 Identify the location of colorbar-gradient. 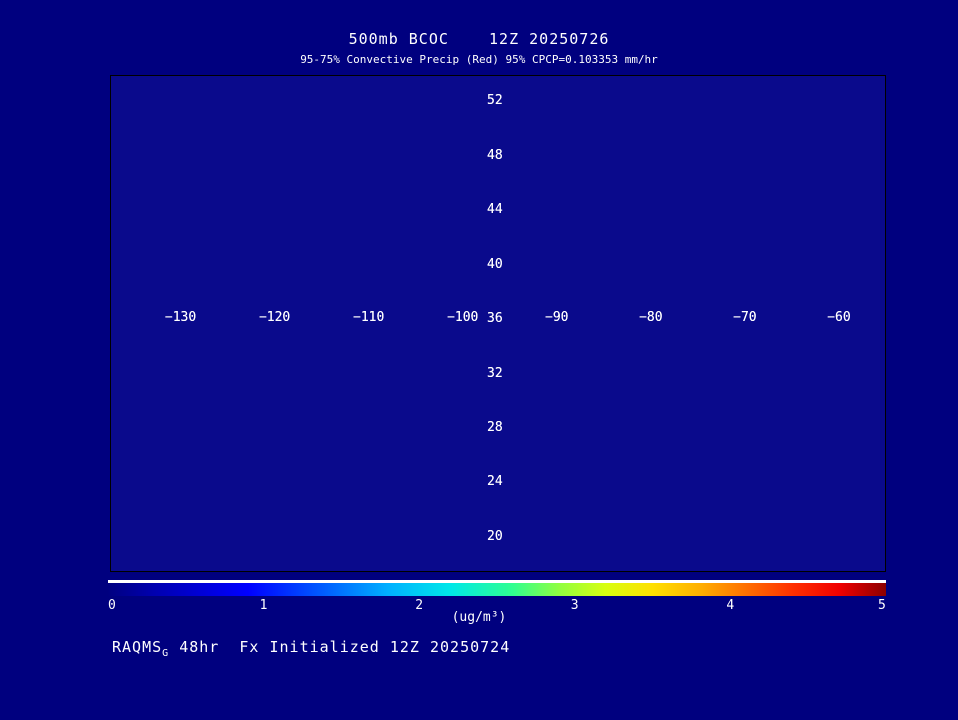
(497, 589).